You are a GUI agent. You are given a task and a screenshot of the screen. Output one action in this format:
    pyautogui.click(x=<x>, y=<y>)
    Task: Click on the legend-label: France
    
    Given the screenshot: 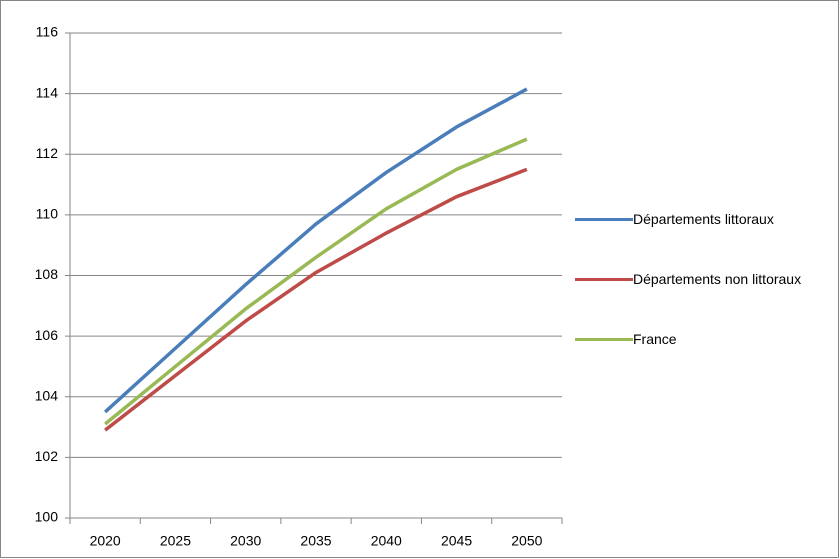 What is the action you would take?
    pyautogui.click(x=655, y=339)
    